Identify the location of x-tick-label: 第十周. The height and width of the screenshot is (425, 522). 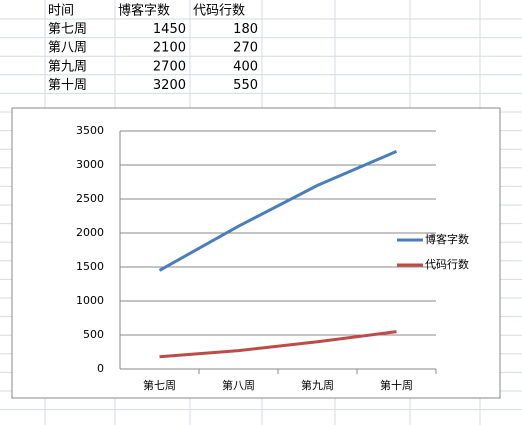
(396, 385).